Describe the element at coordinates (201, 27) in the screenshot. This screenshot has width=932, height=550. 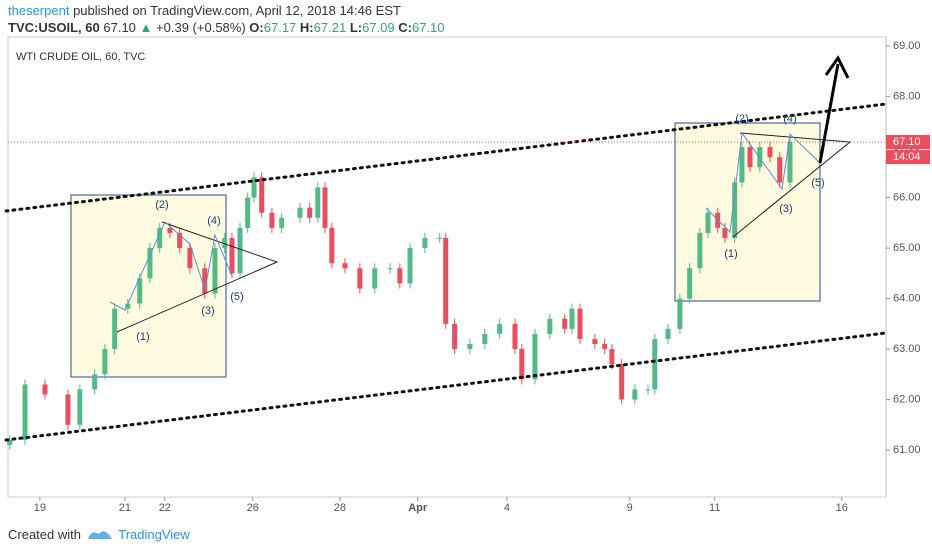
I see `change: +0.39 (+0.58%)` at that location.